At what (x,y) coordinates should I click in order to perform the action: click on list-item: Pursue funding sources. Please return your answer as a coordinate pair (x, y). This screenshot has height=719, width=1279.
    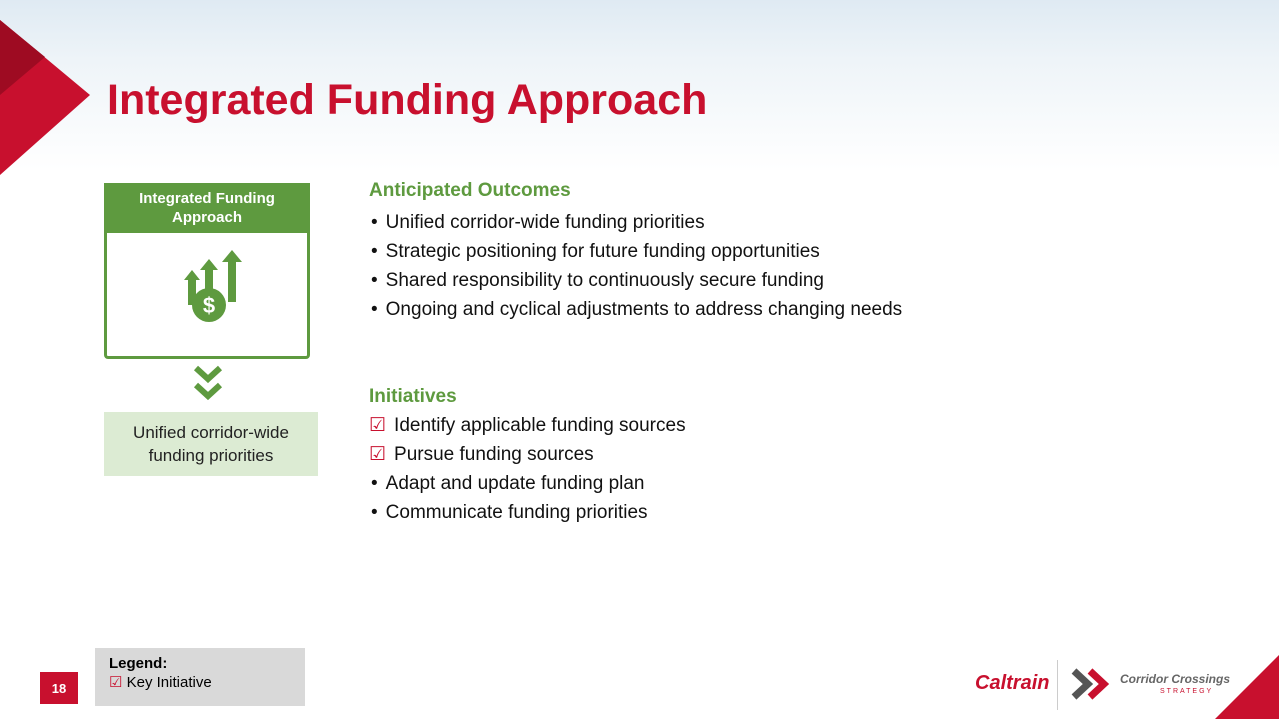
    Looking at the image, I should click on (527, 454).